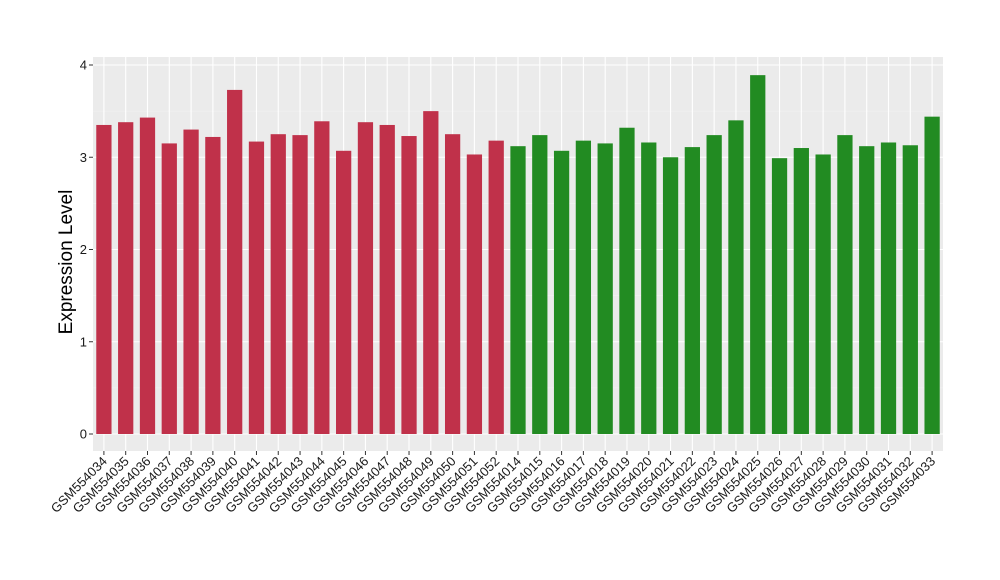 The width and height of the screenshot is (1000, 580). I want to click on bar-GSM554038, so click(191, 281).